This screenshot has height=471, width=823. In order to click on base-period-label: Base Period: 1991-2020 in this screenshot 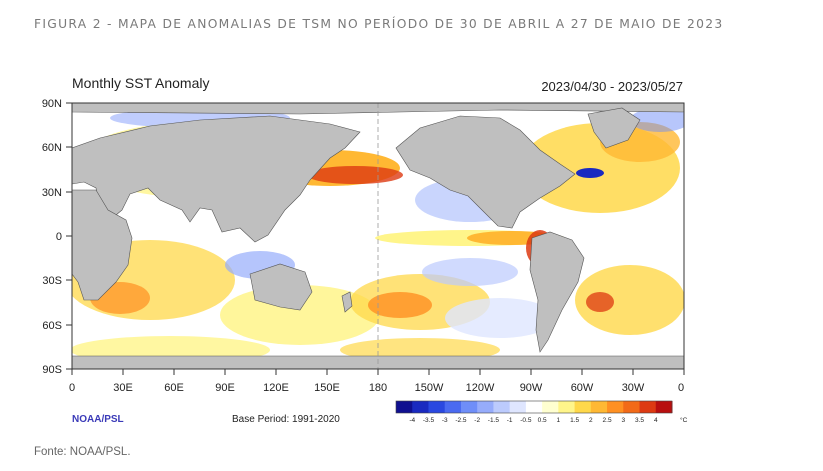, I will do `click(286, 419)`.